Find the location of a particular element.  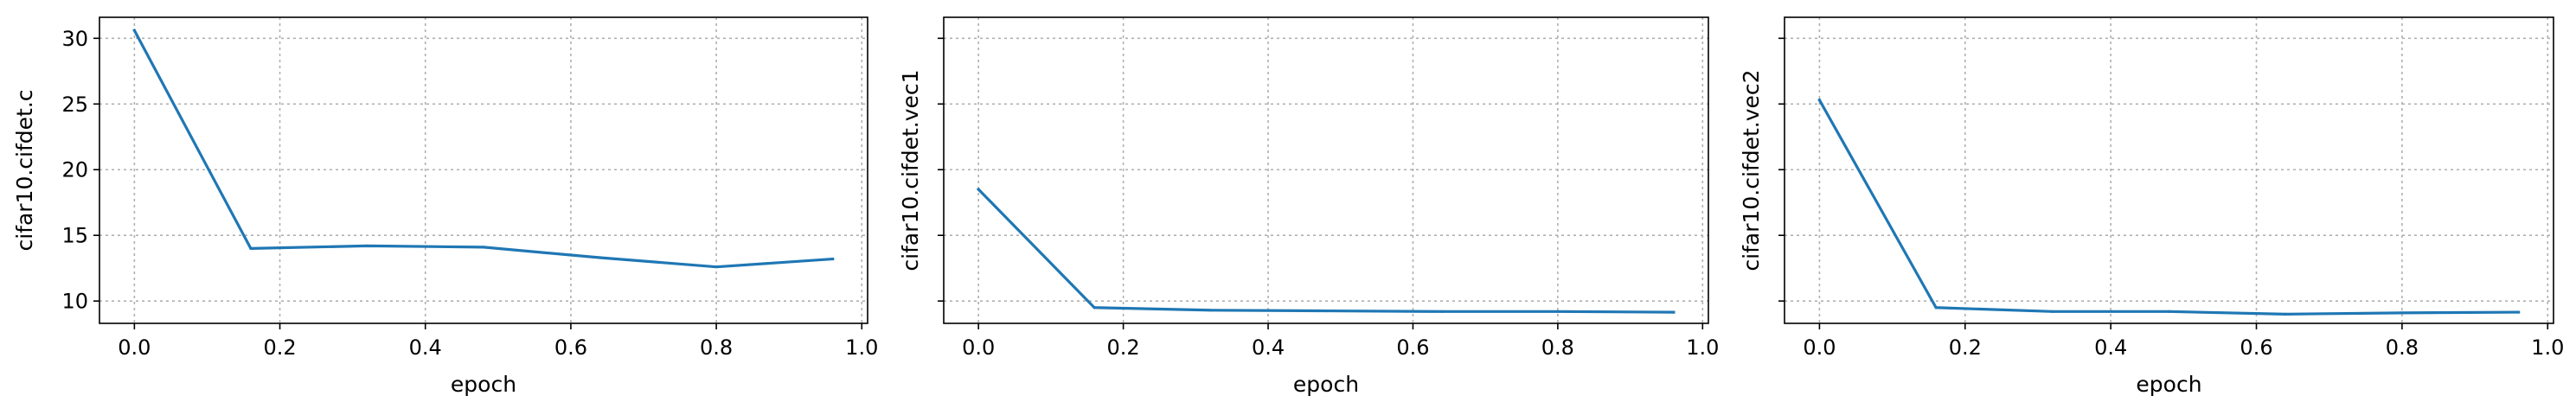

y-tick-label-1: 15 is located at coordinates (74, 236).